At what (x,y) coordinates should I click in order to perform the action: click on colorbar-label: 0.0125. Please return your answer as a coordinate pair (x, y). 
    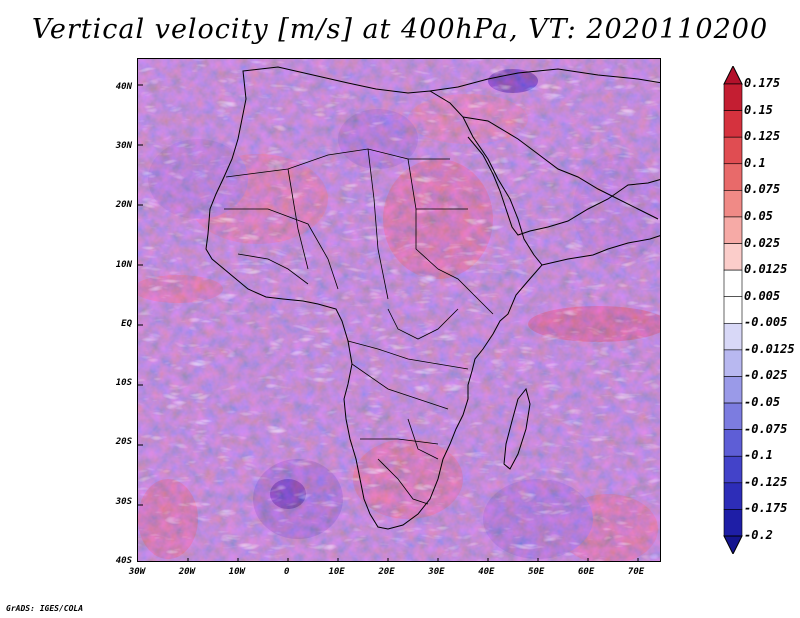
    Looking at the image, I should click on (766, 269).